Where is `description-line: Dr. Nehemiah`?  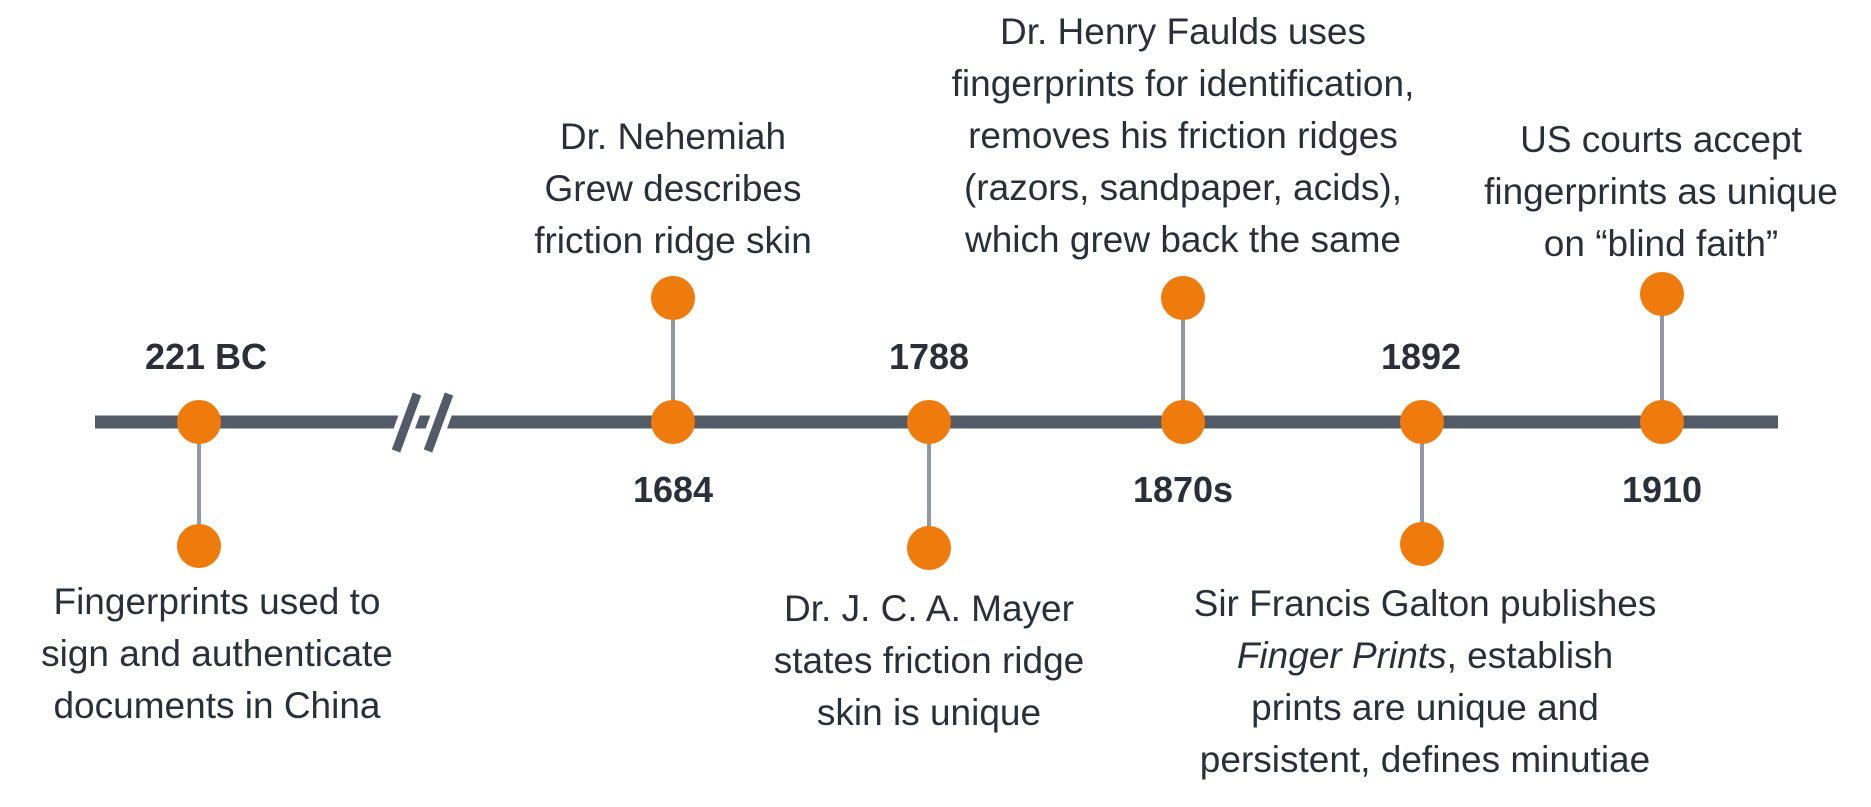 description-line: Dr. Nehemiah is located at coordinates (673, 136).